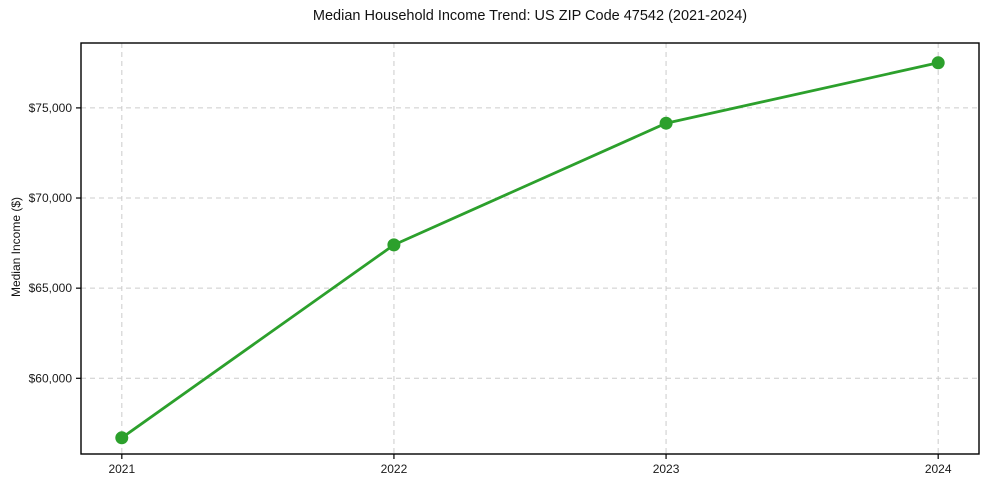 The width and height of the screenshot is (989, 490). What do you see at coordinates (51, 378) in the screenshot?
I see `y-tick-label: $60,000` at bounding box center [51, 378].